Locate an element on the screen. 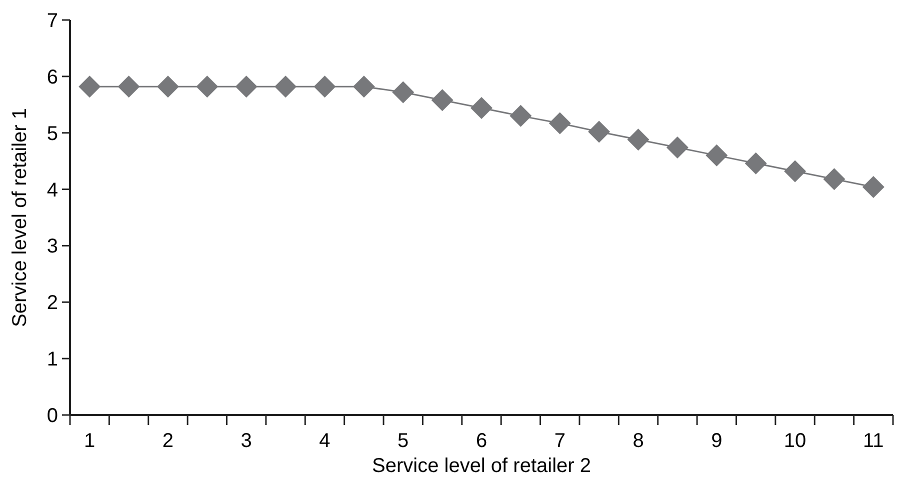  y-axis-title: Service level of retailer 1 is located at coordinates (20, 217).